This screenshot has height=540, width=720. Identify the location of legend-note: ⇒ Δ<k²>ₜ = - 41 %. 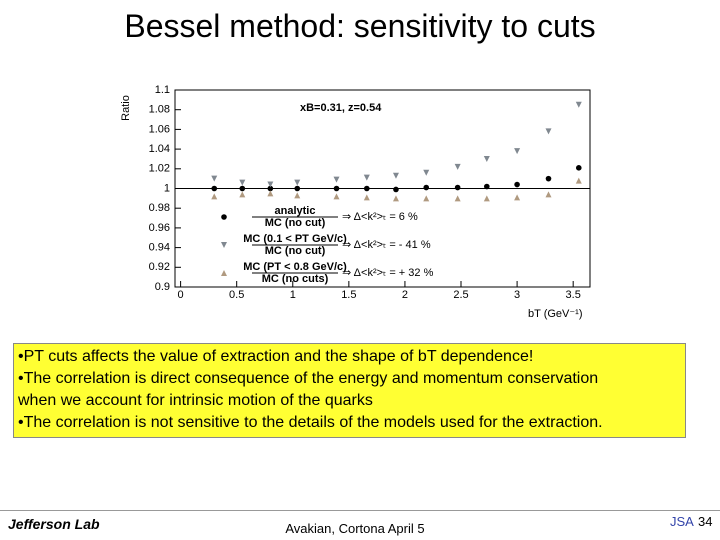
(386, 245).